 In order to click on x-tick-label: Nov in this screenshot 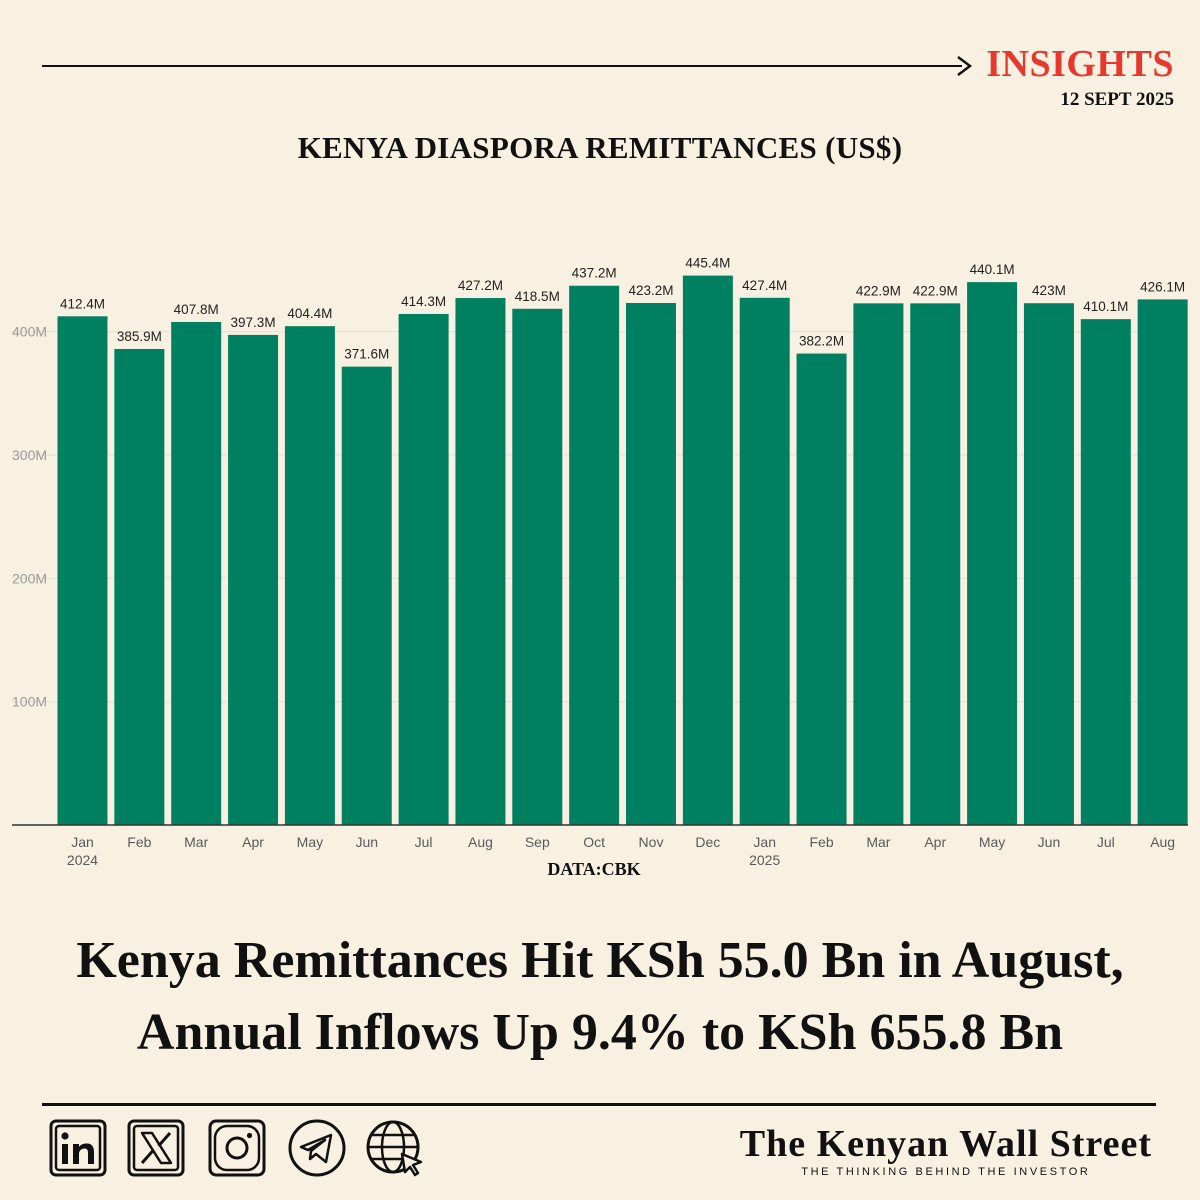, I will do `click(651, 842)`.